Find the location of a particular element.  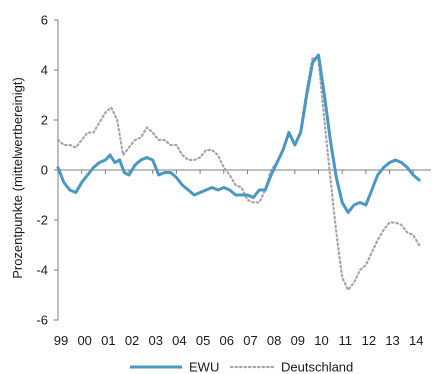

y-tick-label: -4 is located at coordinates (42, 270).